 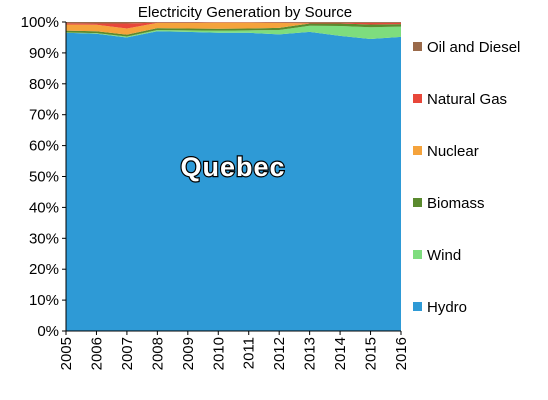 I want to click on legend-label-oil-and-diesel: Oil and Diesel, so click(x=473, y=47).